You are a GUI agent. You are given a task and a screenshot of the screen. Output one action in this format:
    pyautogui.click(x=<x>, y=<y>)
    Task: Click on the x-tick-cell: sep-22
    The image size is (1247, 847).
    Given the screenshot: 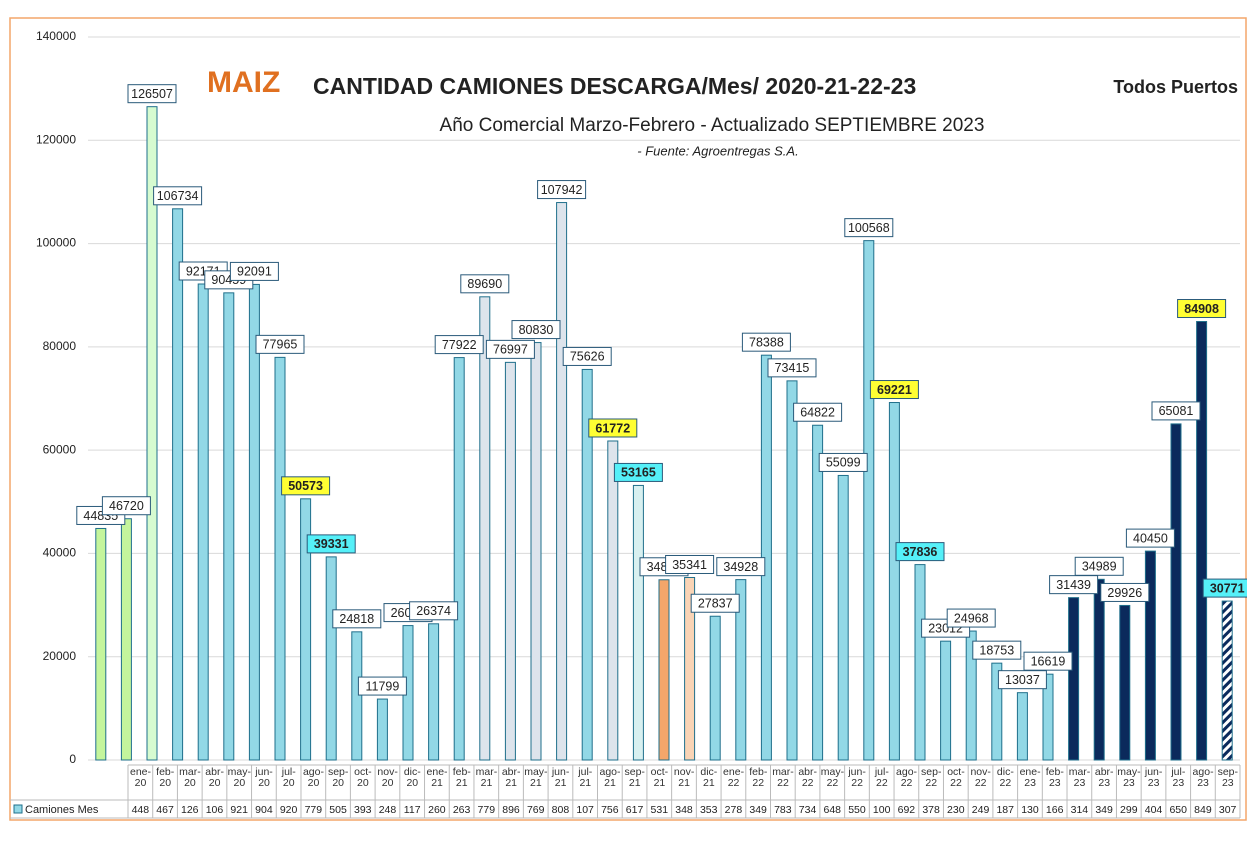 What is the action you would take?
    pyautogui.click(x=931, y=778)
    